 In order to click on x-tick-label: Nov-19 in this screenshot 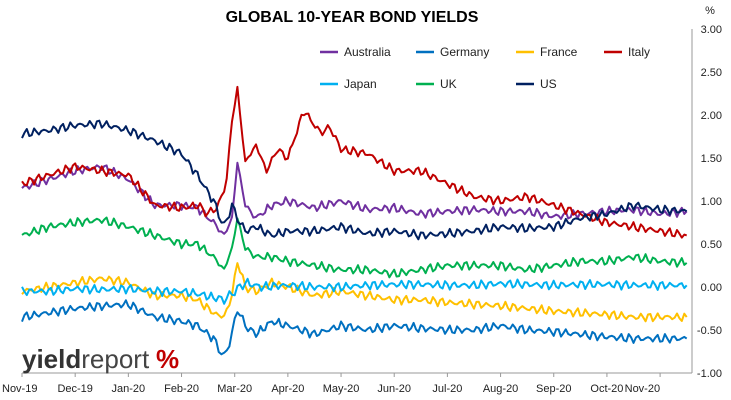, I will do `click(19, 389)`.